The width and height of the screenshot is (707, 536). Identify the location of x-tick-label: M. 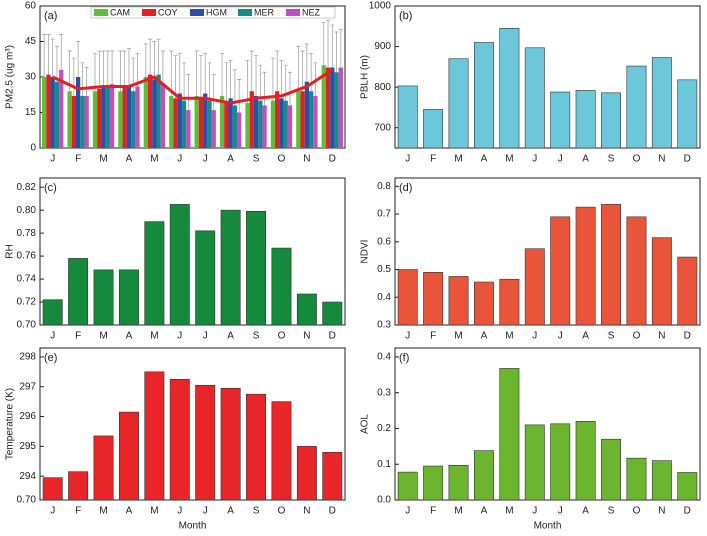
(103, 159).